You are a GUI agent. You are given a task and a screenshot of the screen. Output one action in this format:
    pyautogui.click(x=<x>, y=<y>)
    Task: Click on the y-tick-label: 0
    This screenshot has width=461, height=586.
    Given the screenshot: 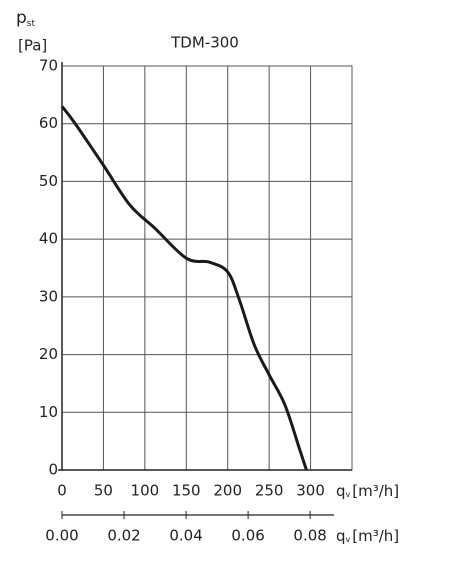 What is the action you would take?
    pyautogui.click(x=53, y=470)
    